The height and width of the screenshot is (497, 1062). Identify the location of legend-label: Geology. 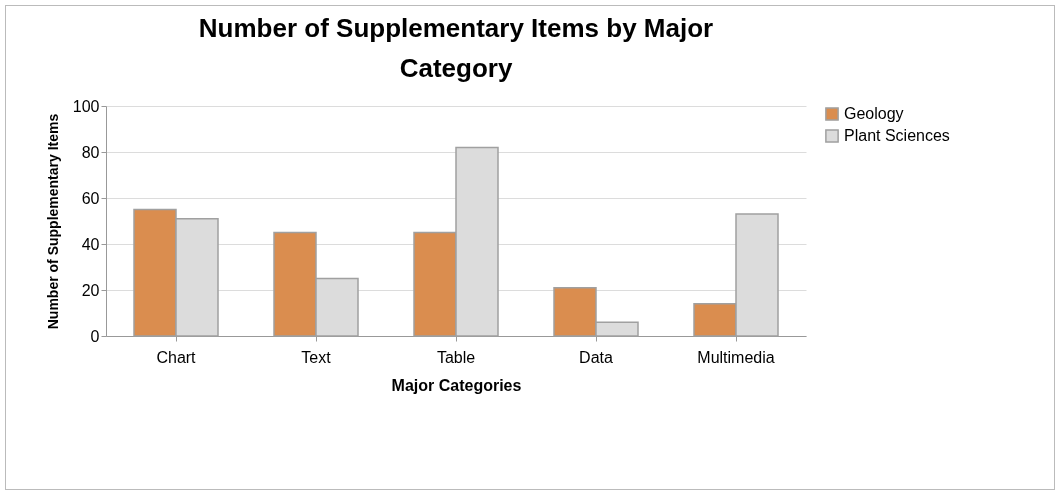
(874, 113).